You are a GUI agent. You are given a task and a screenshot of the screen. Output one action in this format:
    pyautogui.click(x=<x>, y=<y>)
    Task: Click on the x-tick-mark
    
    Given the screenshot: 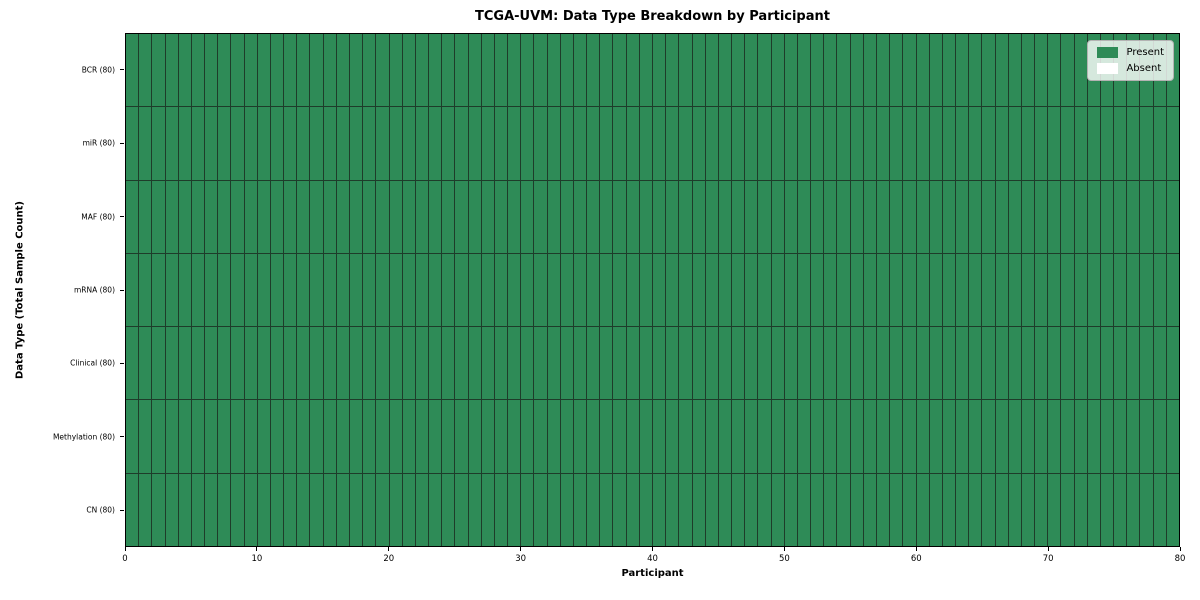 What is the action you would take?
    pyautogui.click(x=1048, y=549)
    